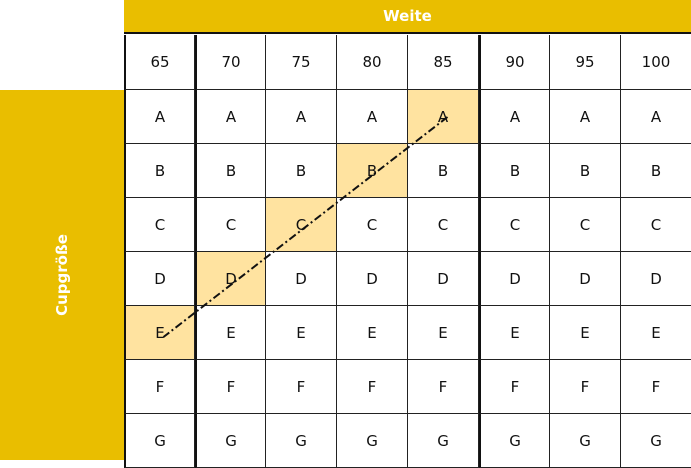 The width and height of the screenshot is (691, 468). I want to click on width-header-cell: 70, so click(230, 62).